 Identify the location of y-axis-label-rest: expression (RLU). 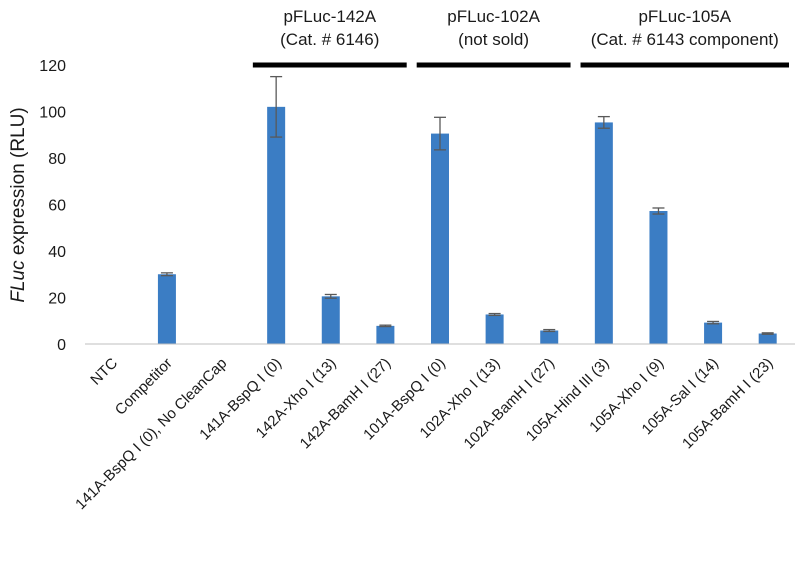
(18, 183).